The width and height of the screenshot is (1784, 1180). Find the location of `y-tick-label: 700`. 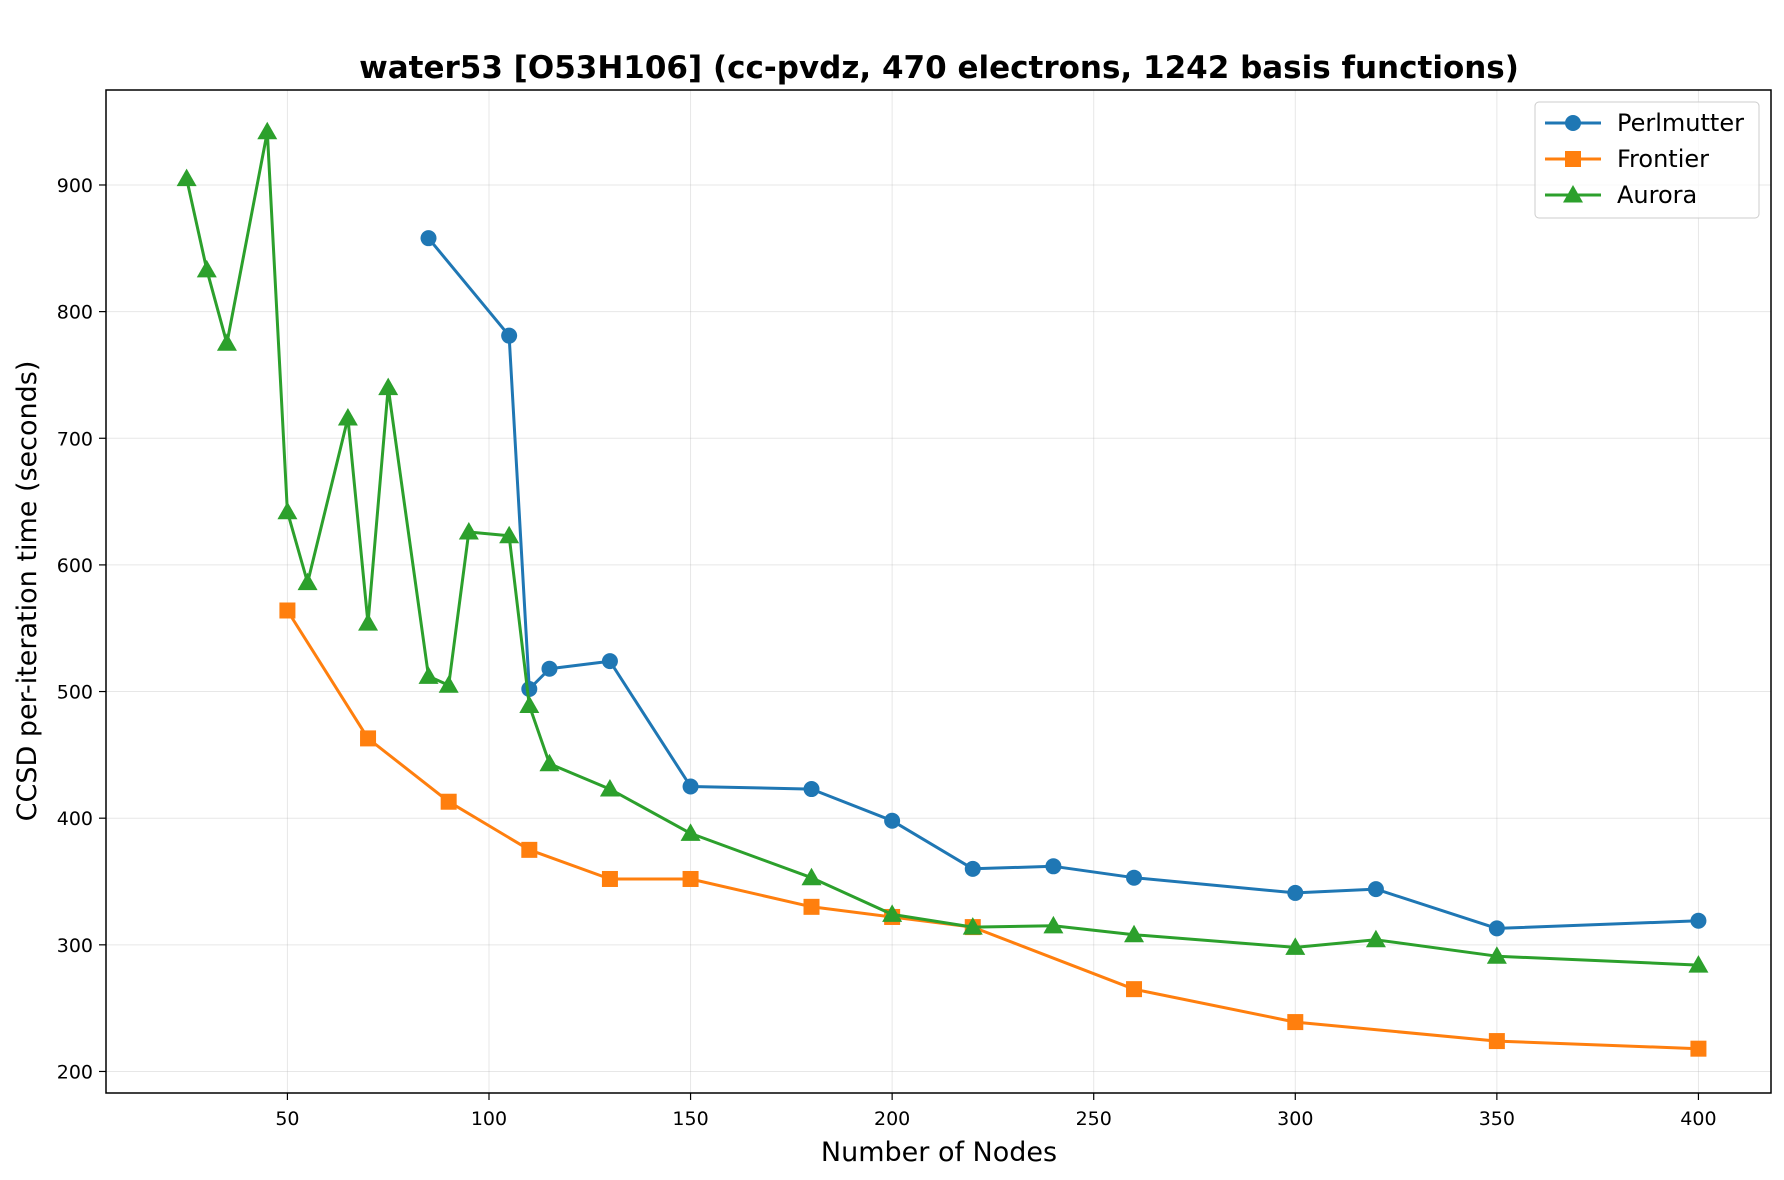

y-tick-label: 700 is located at coordinates (75, 439).